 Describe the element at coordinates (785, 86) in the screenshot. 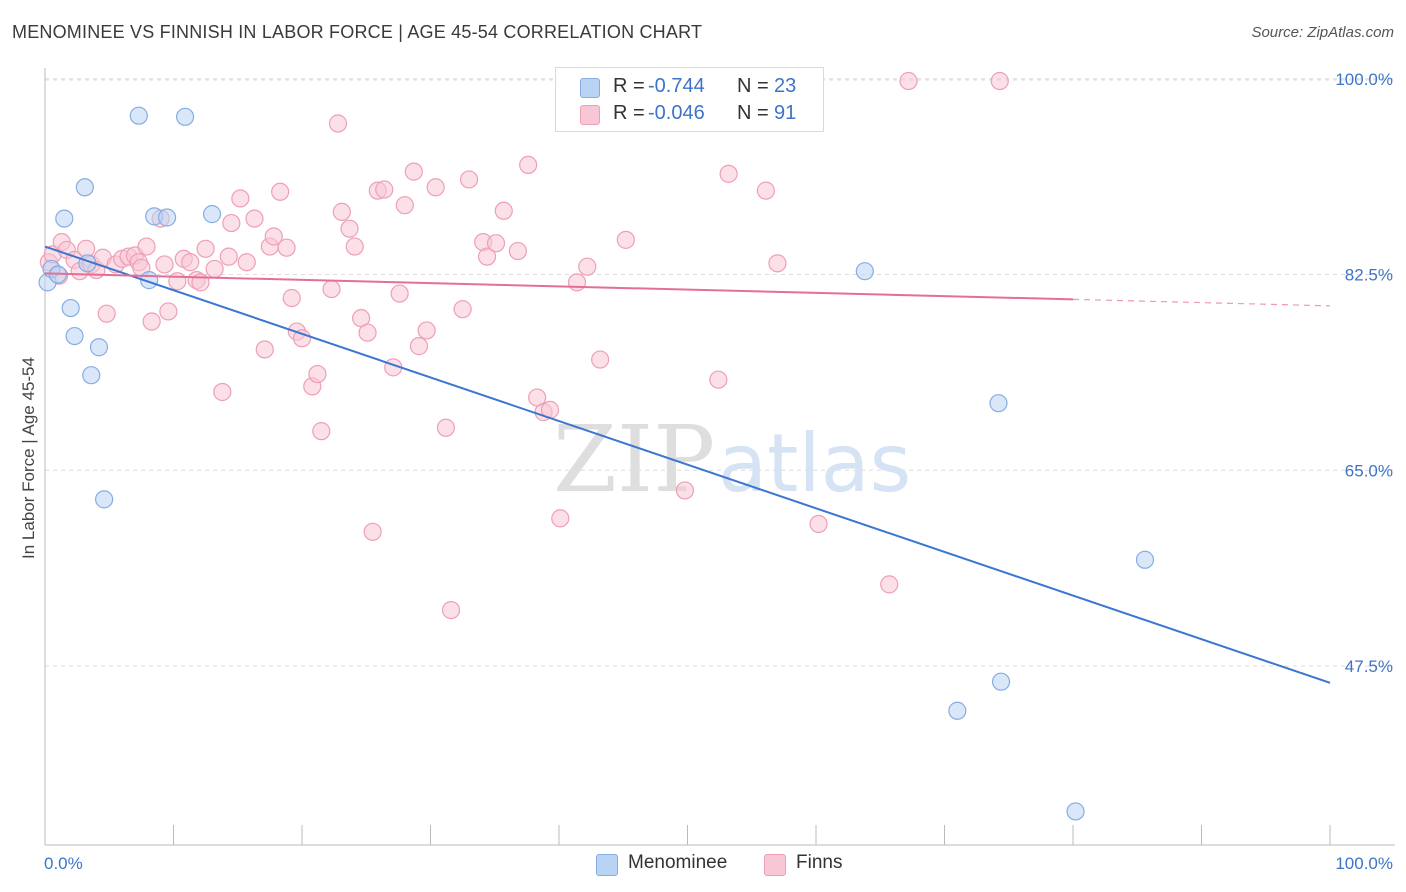

I see `legend-n-value: 23` at that location.